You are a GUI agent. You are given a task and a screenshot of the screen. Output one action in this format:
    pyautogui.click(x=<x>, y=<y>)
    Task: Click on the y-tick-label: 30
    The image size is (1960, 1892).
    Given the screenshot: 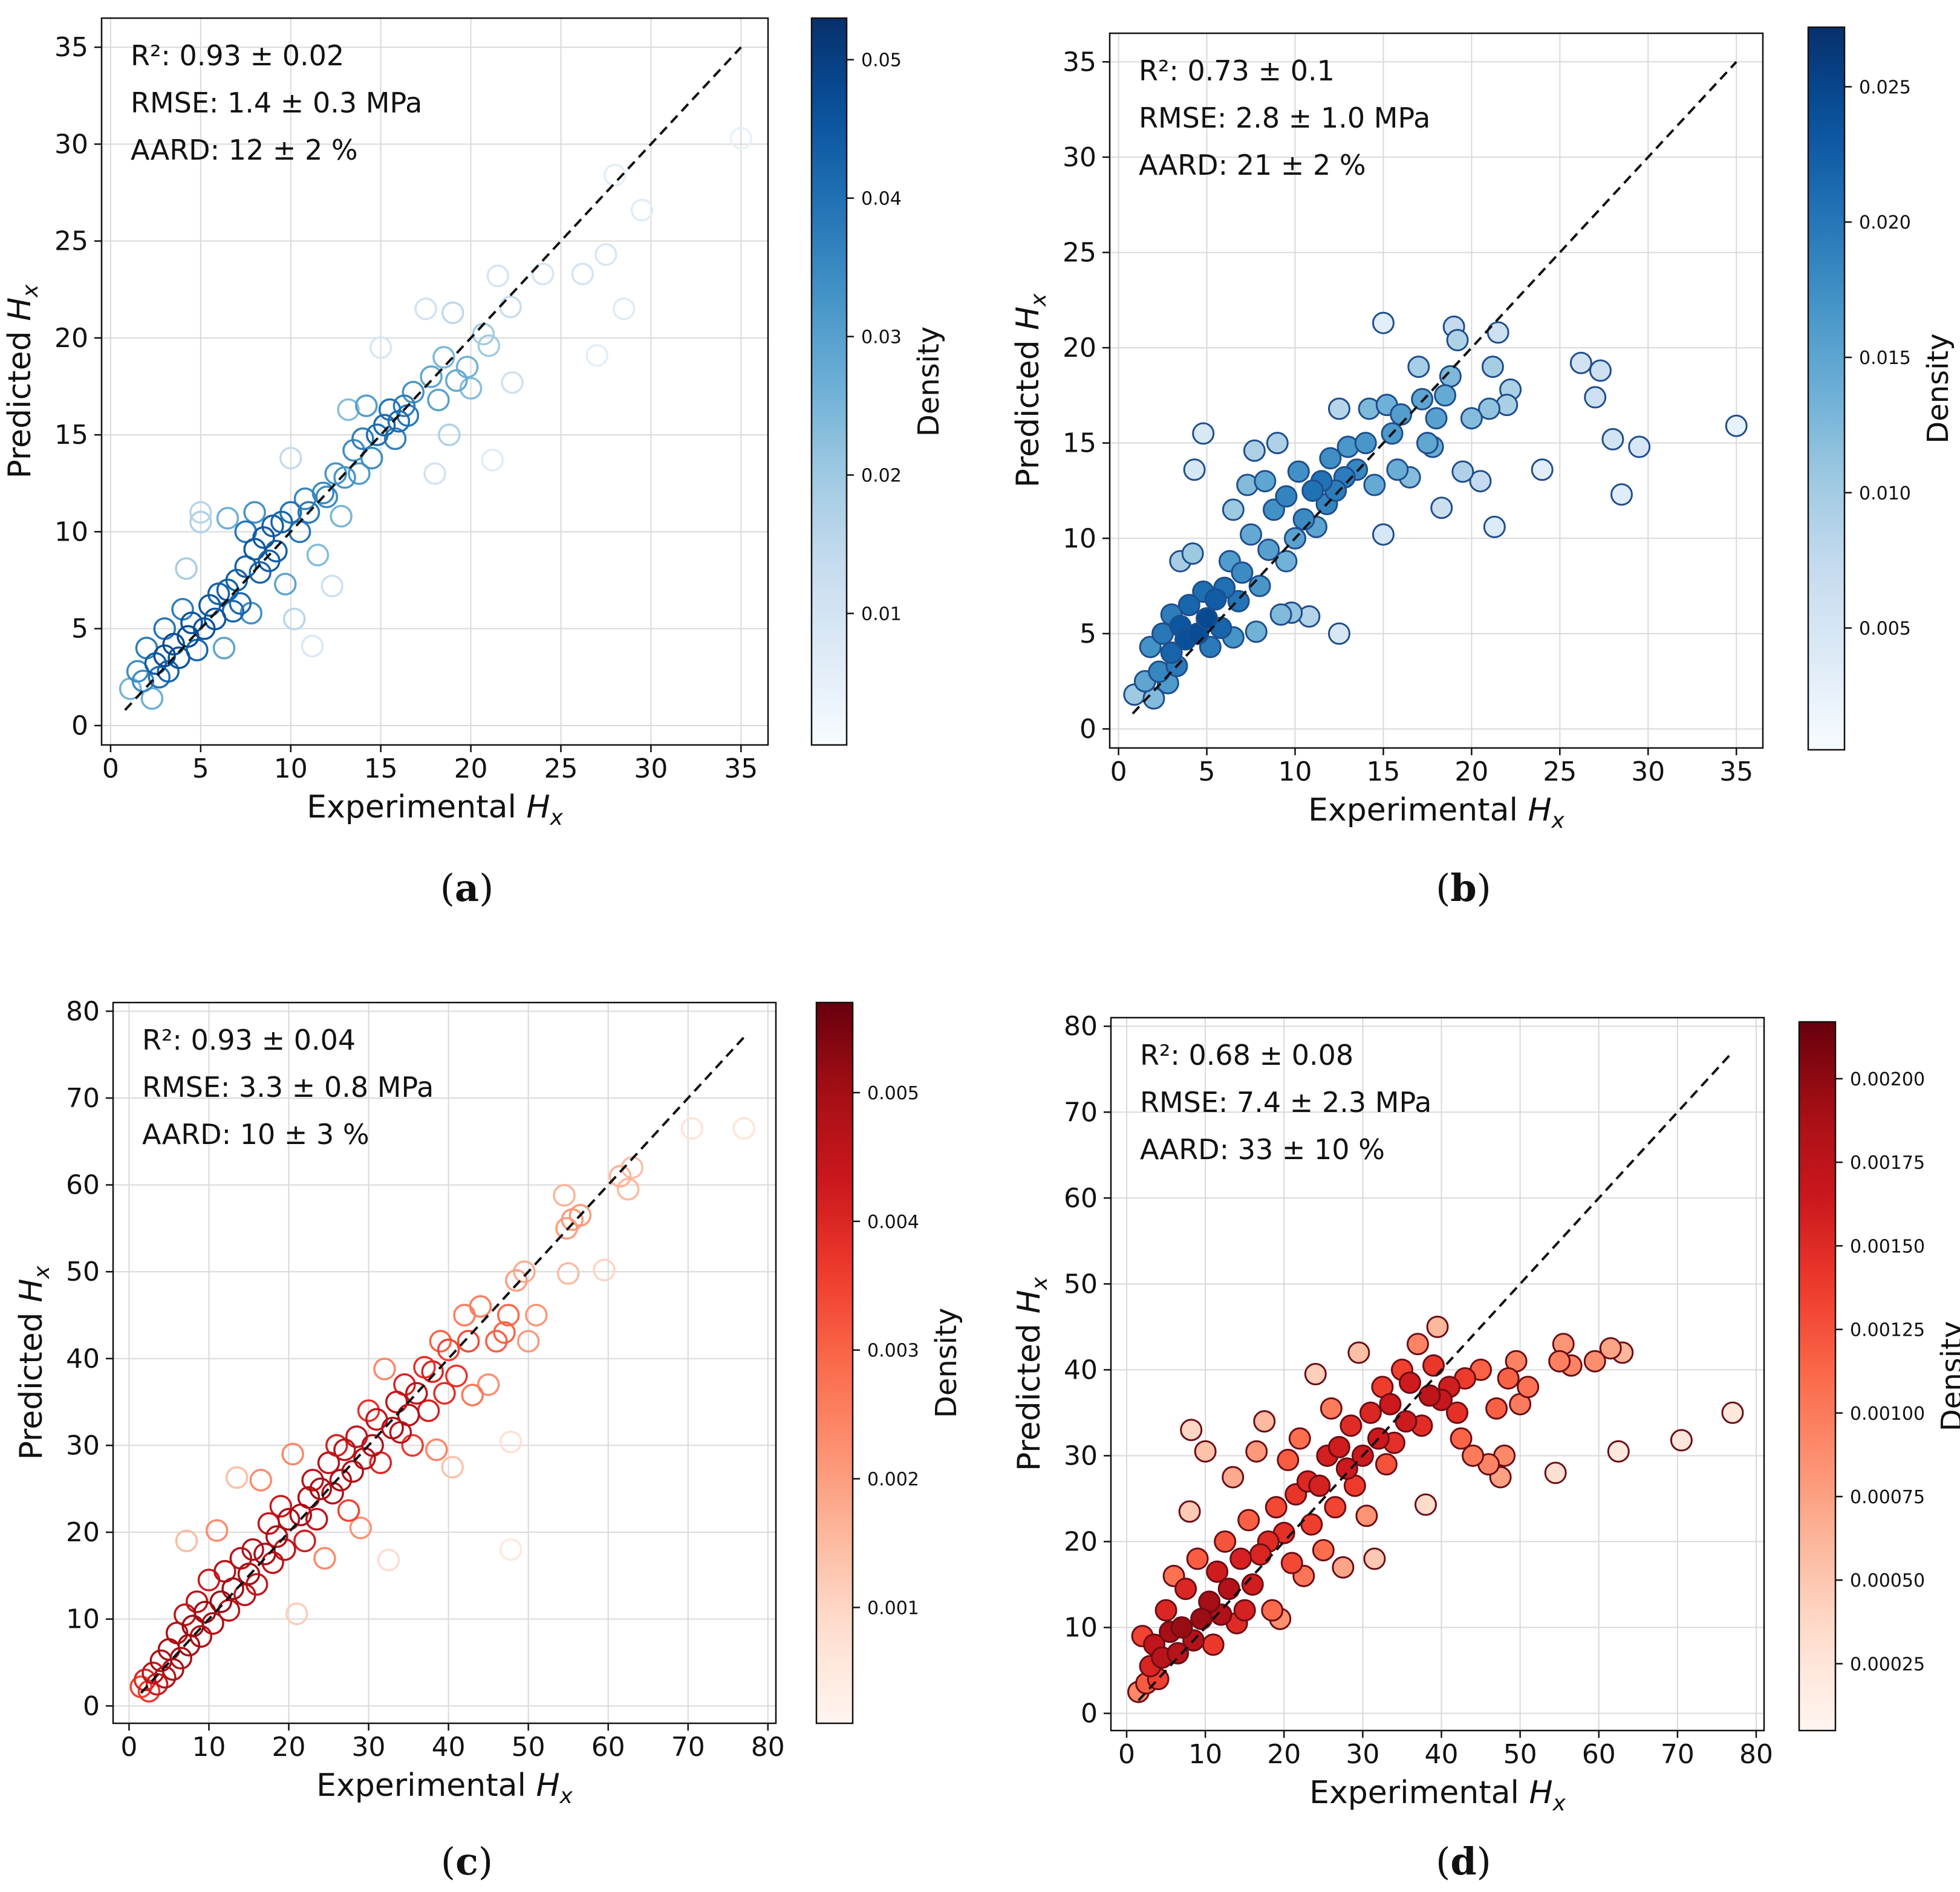 What is the action you would take?
    pyautogui.click(x=1079, y=157)
    